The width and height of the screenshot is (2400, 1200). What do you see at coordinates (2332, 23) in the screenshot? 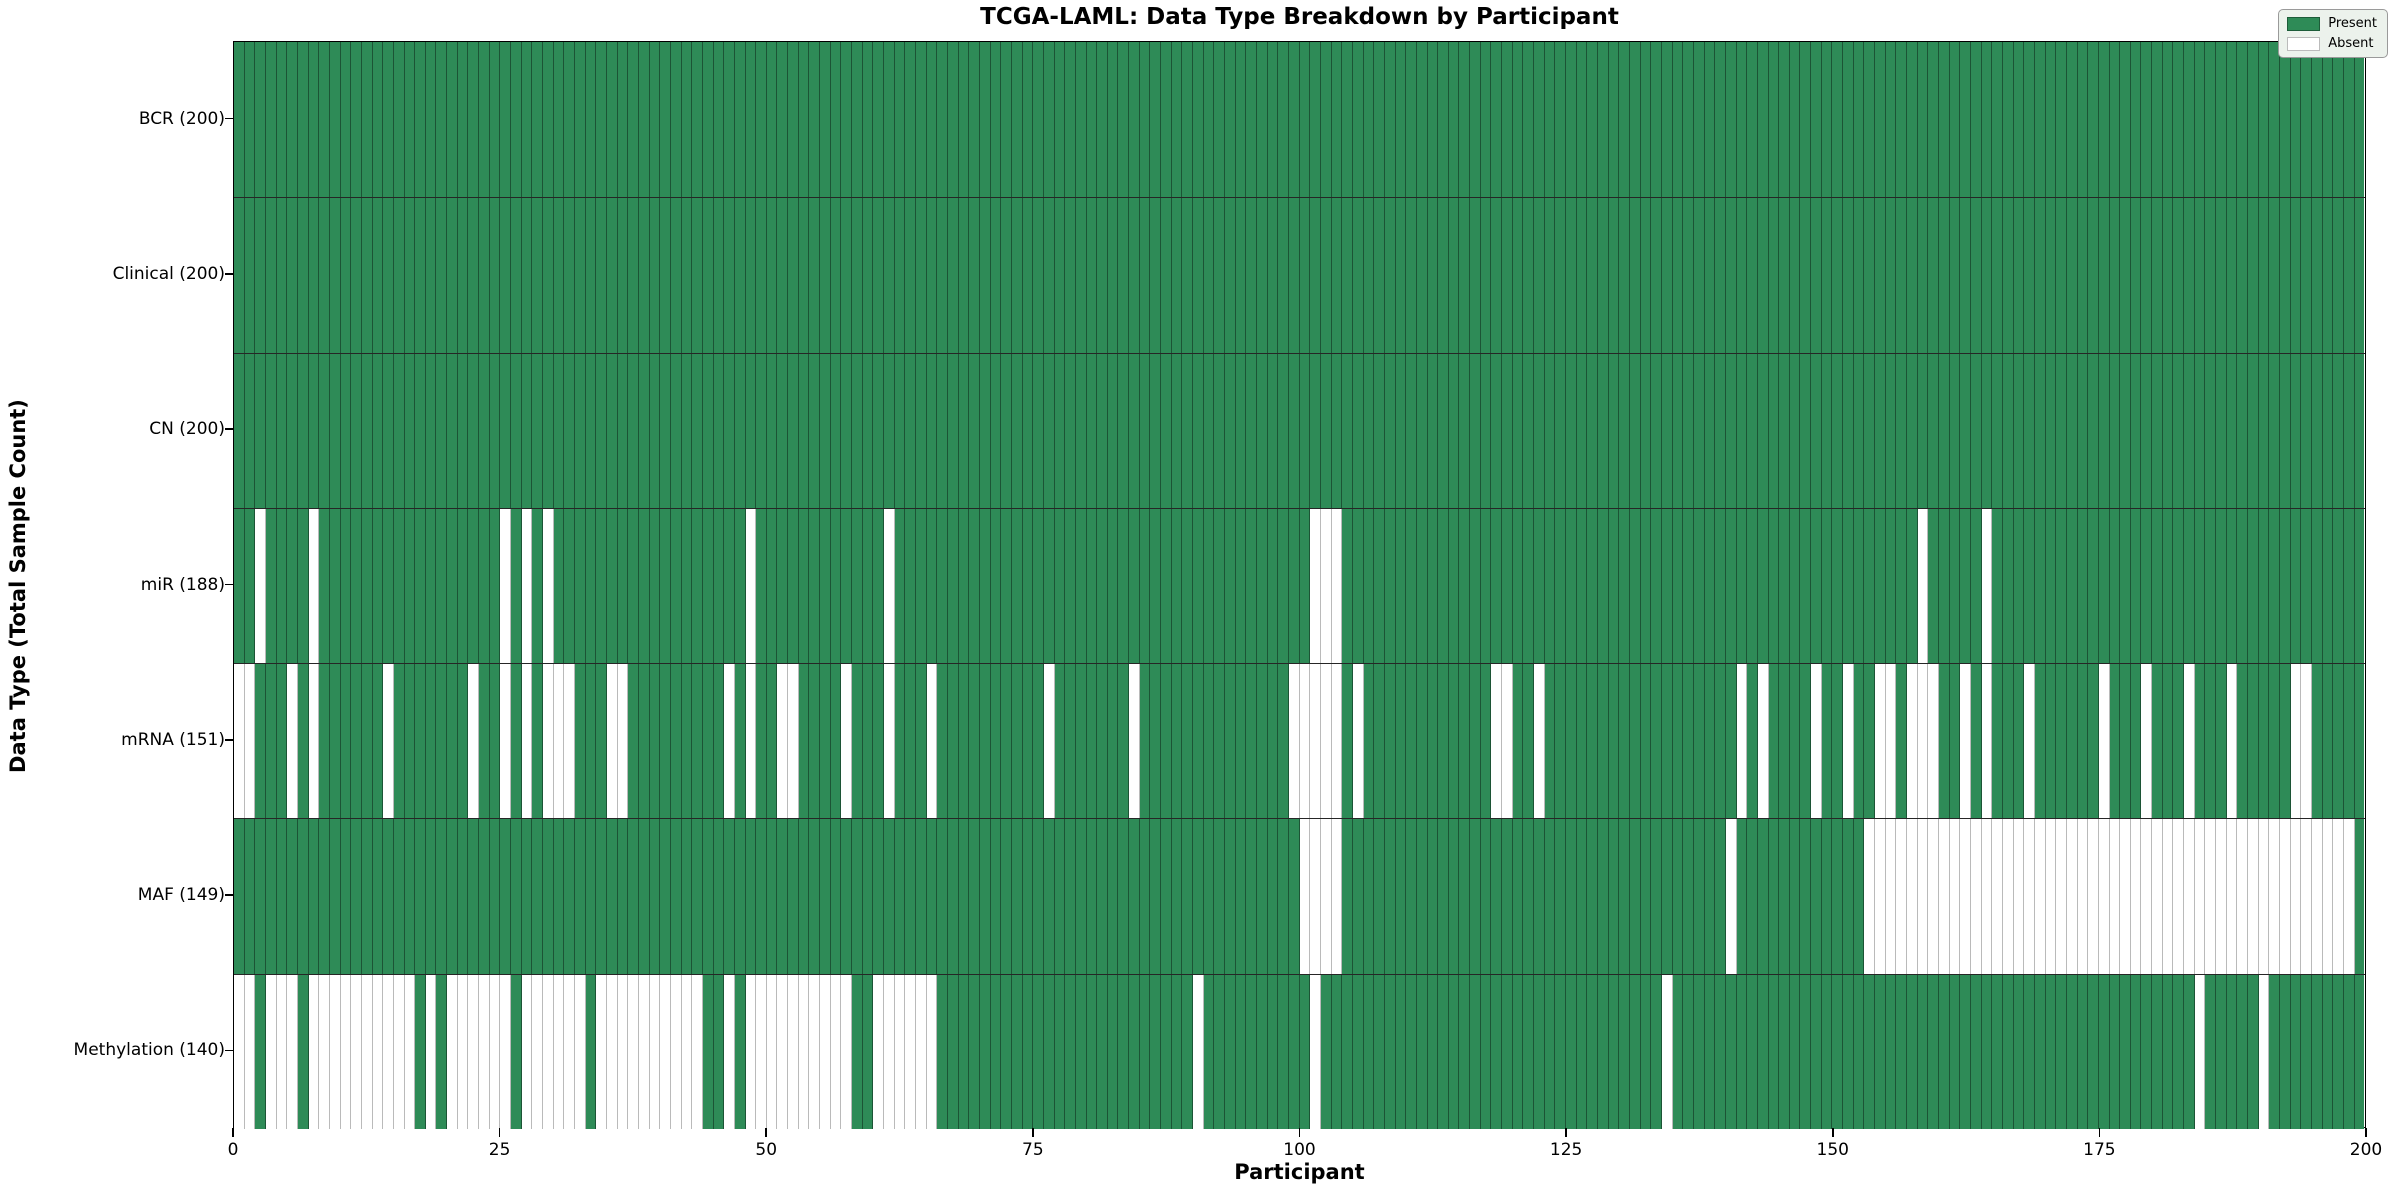
I see `legend-entry-present: Present` at bounding box center [2332, 23].